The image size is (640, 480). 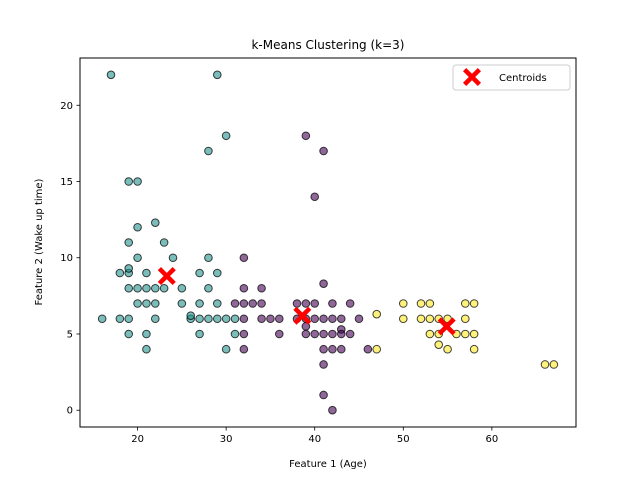 What do you see at coordinates (70, 259) in the screenshot?
I see `y-axis: 0 5 10 15 20` at bounding box center [70, 259].